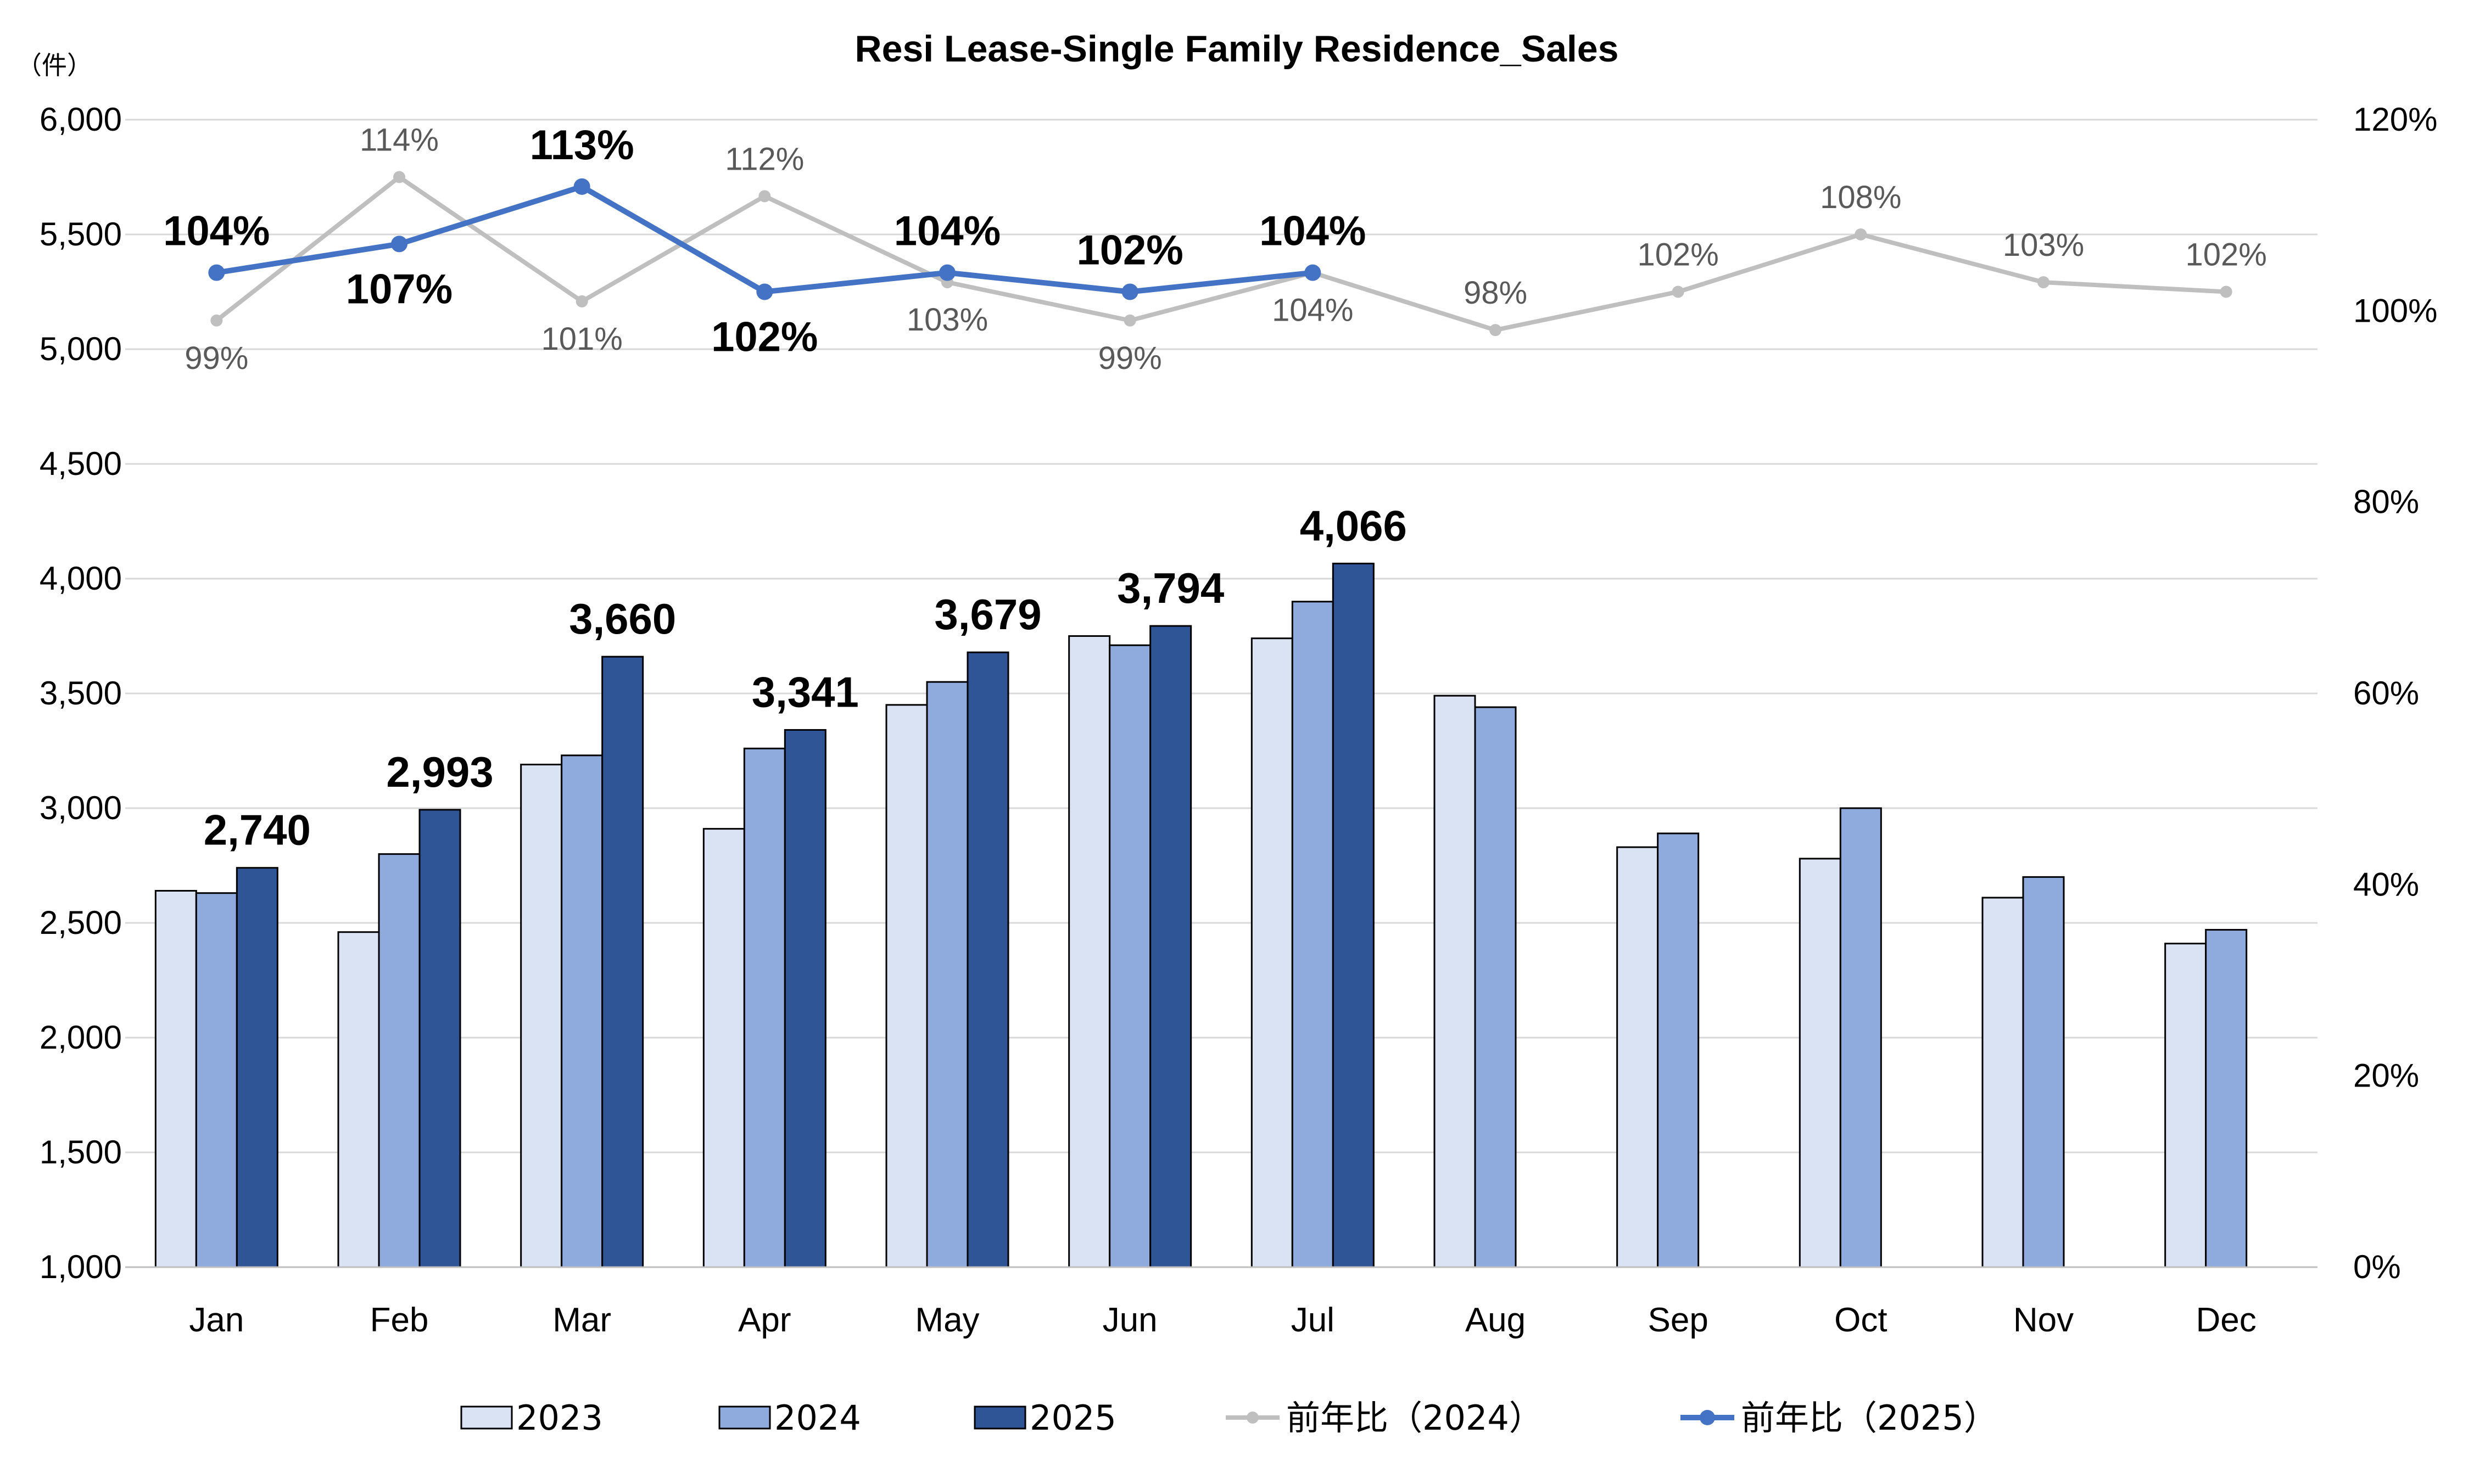  I want to click on y2-tick-label: 60%, so click(2386, 693).